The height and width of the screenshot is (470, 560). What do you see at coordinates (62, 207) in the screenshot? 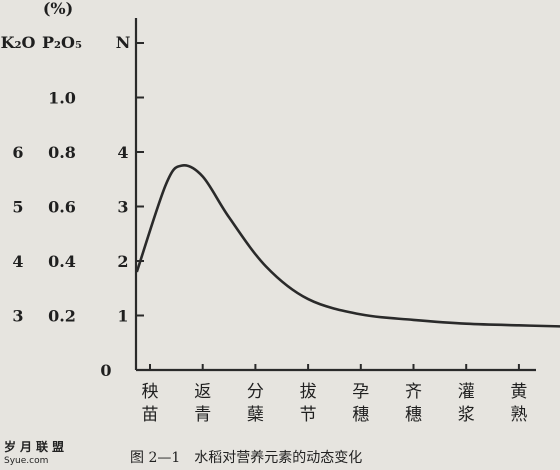
I see `y-tick-label-P₂O₅: 0.6` at bounding box center [62, 207].